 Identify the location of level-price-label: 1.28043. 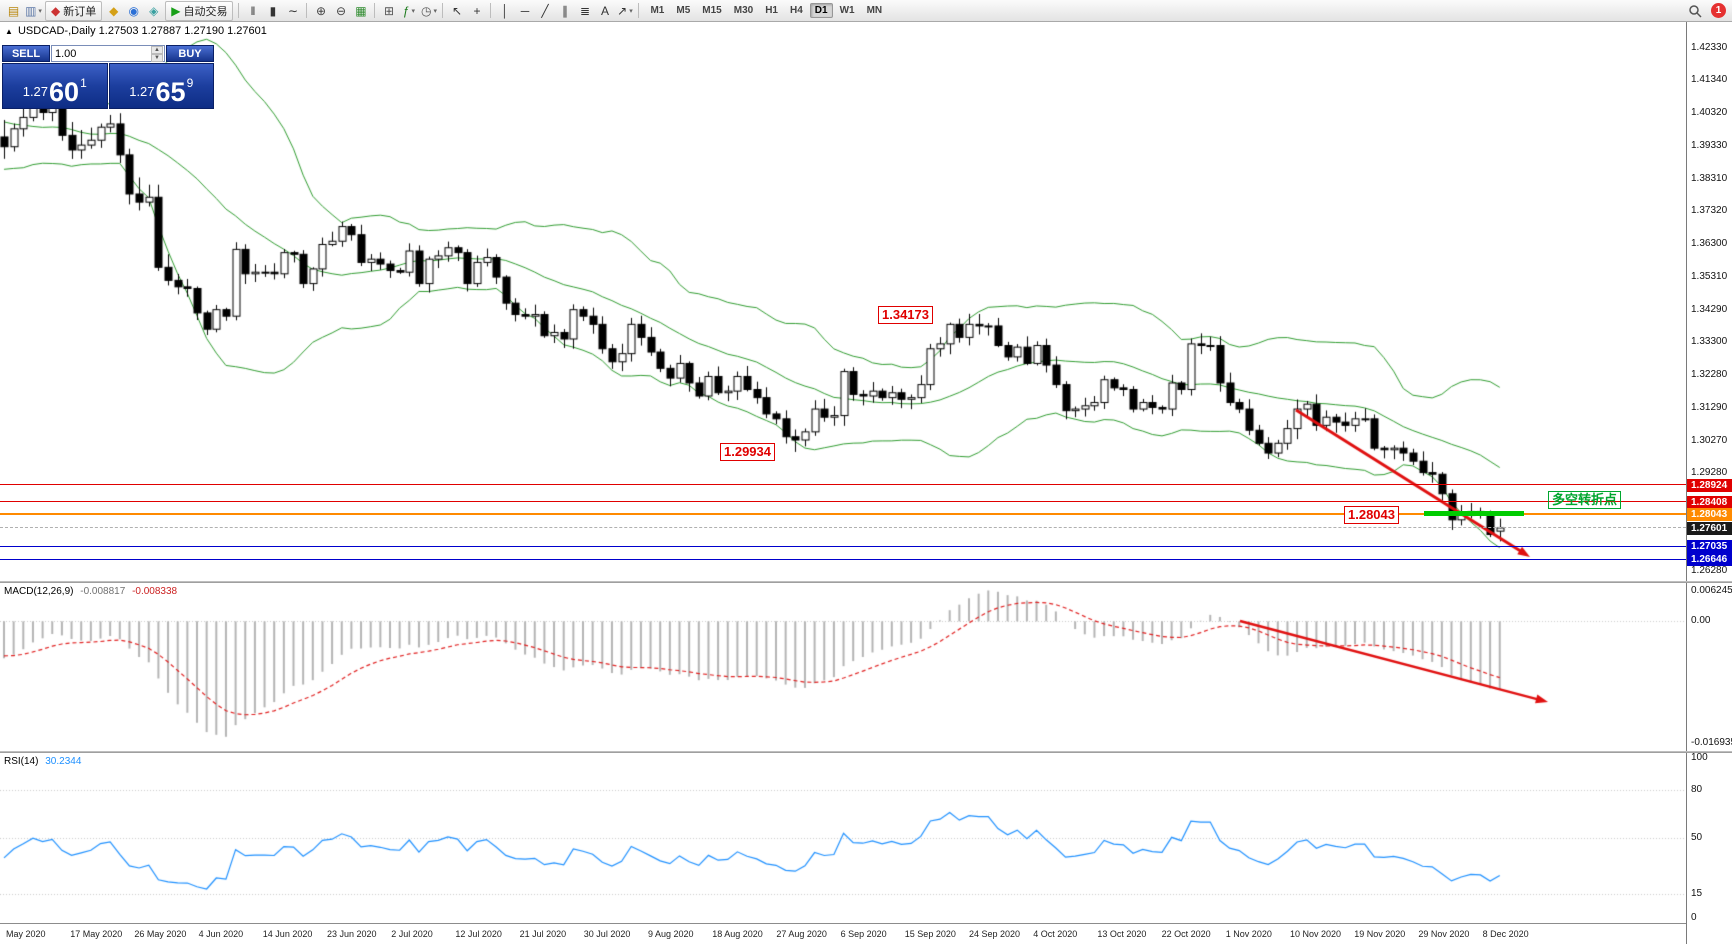
(1371, 515).